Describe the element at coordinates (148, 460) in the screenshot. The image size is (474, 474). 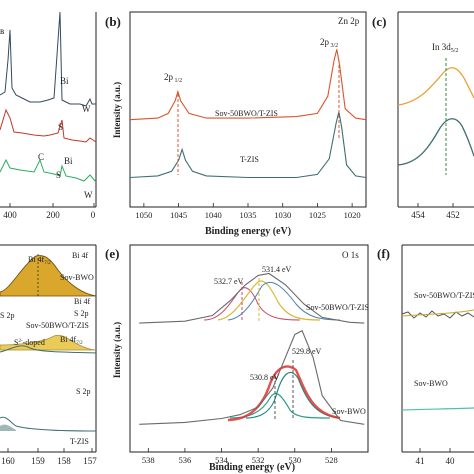
I see `panel-e-x-tick-label: 538` at that location.